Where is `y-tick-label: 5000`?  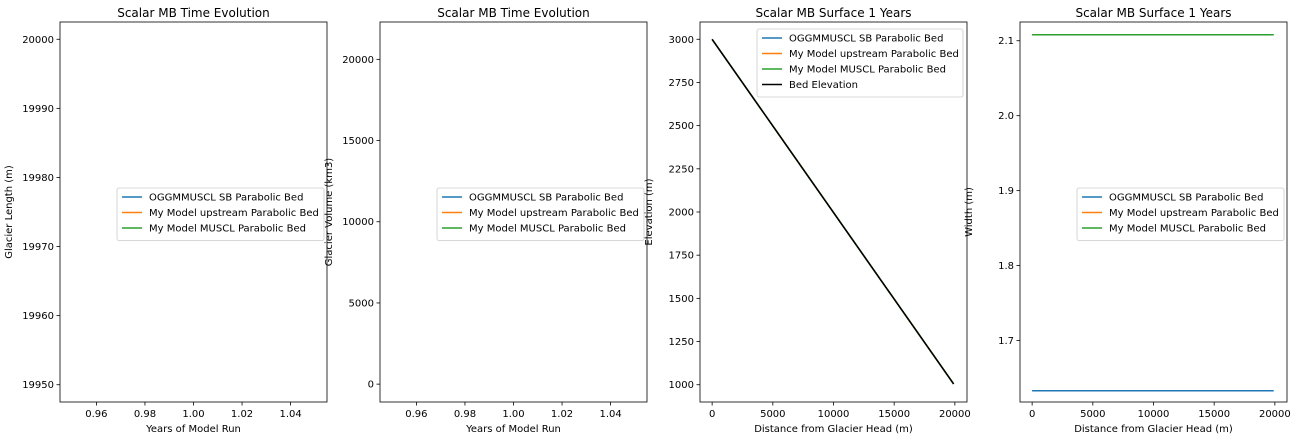 y-tick-label: 5000 is located at coordinates (361, 303).